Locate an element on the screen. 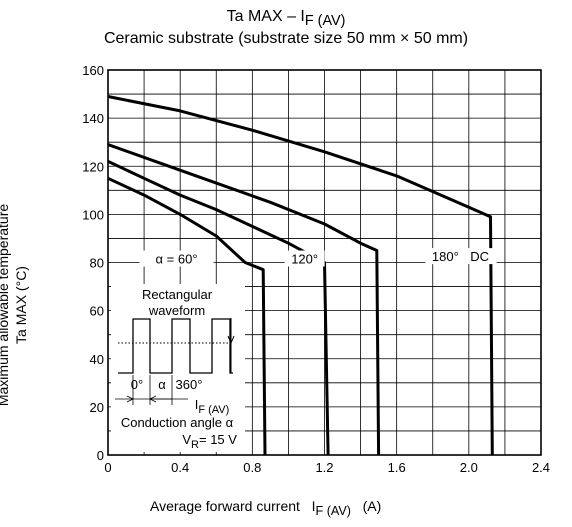 Image resolution: width=572 pixels, height=527 pixels. x-tick-label: 1.2 is located at coordinates (324, 467).